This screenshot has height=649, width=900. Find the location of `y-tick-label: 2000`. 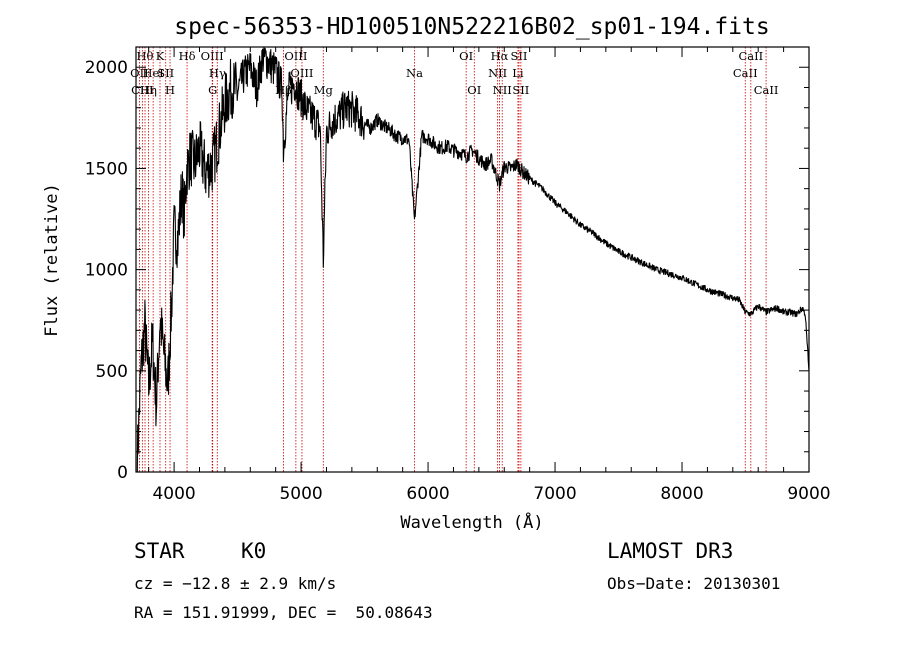

y-tick-label: 2000 is located at coordinates (106, 68).